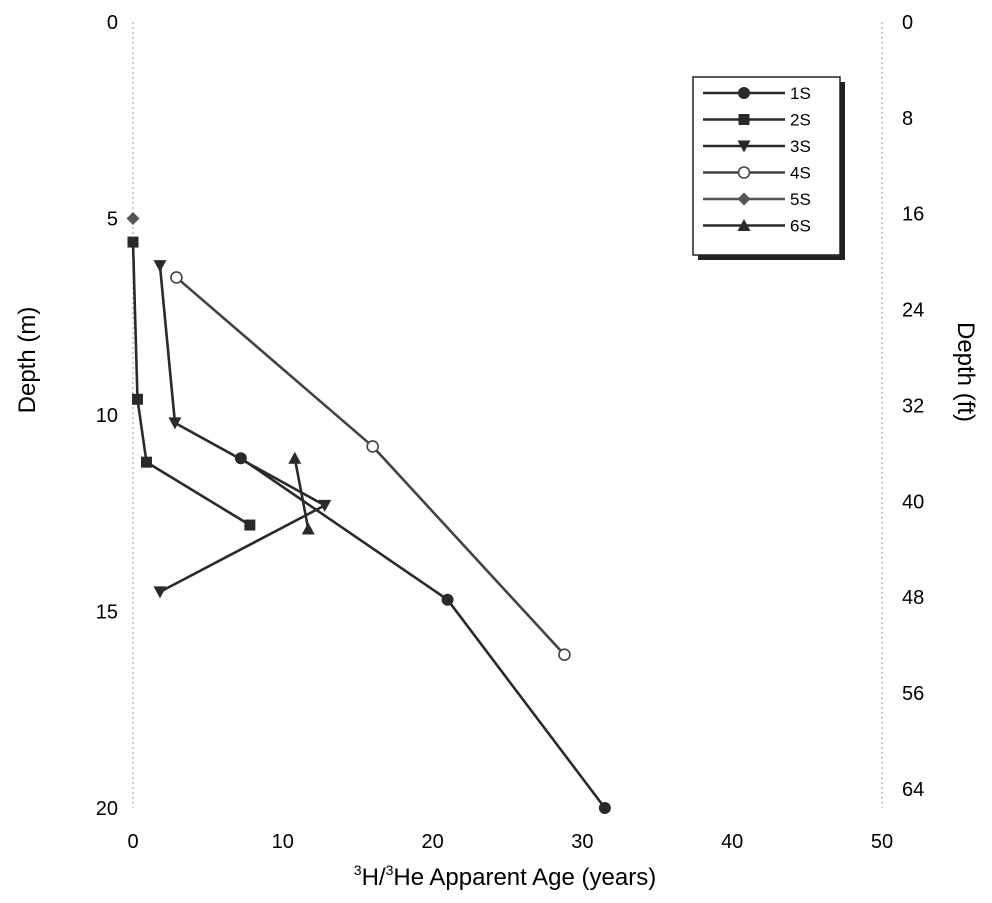 Image resolution: width=992 pixels, height=903 pixels. What do you see at coordinates (800, 226) in the screenshot?
I see `legend-label: 6S` at bounding box center [800, 226].